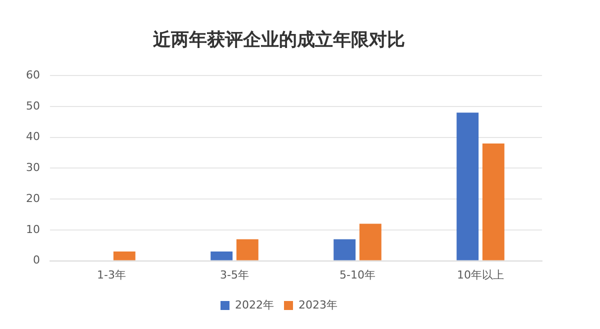 Image resolution: width=600 pixels, height=329 pixels. I want to click on x-tick-label: 10年以上, so click(480, 275).